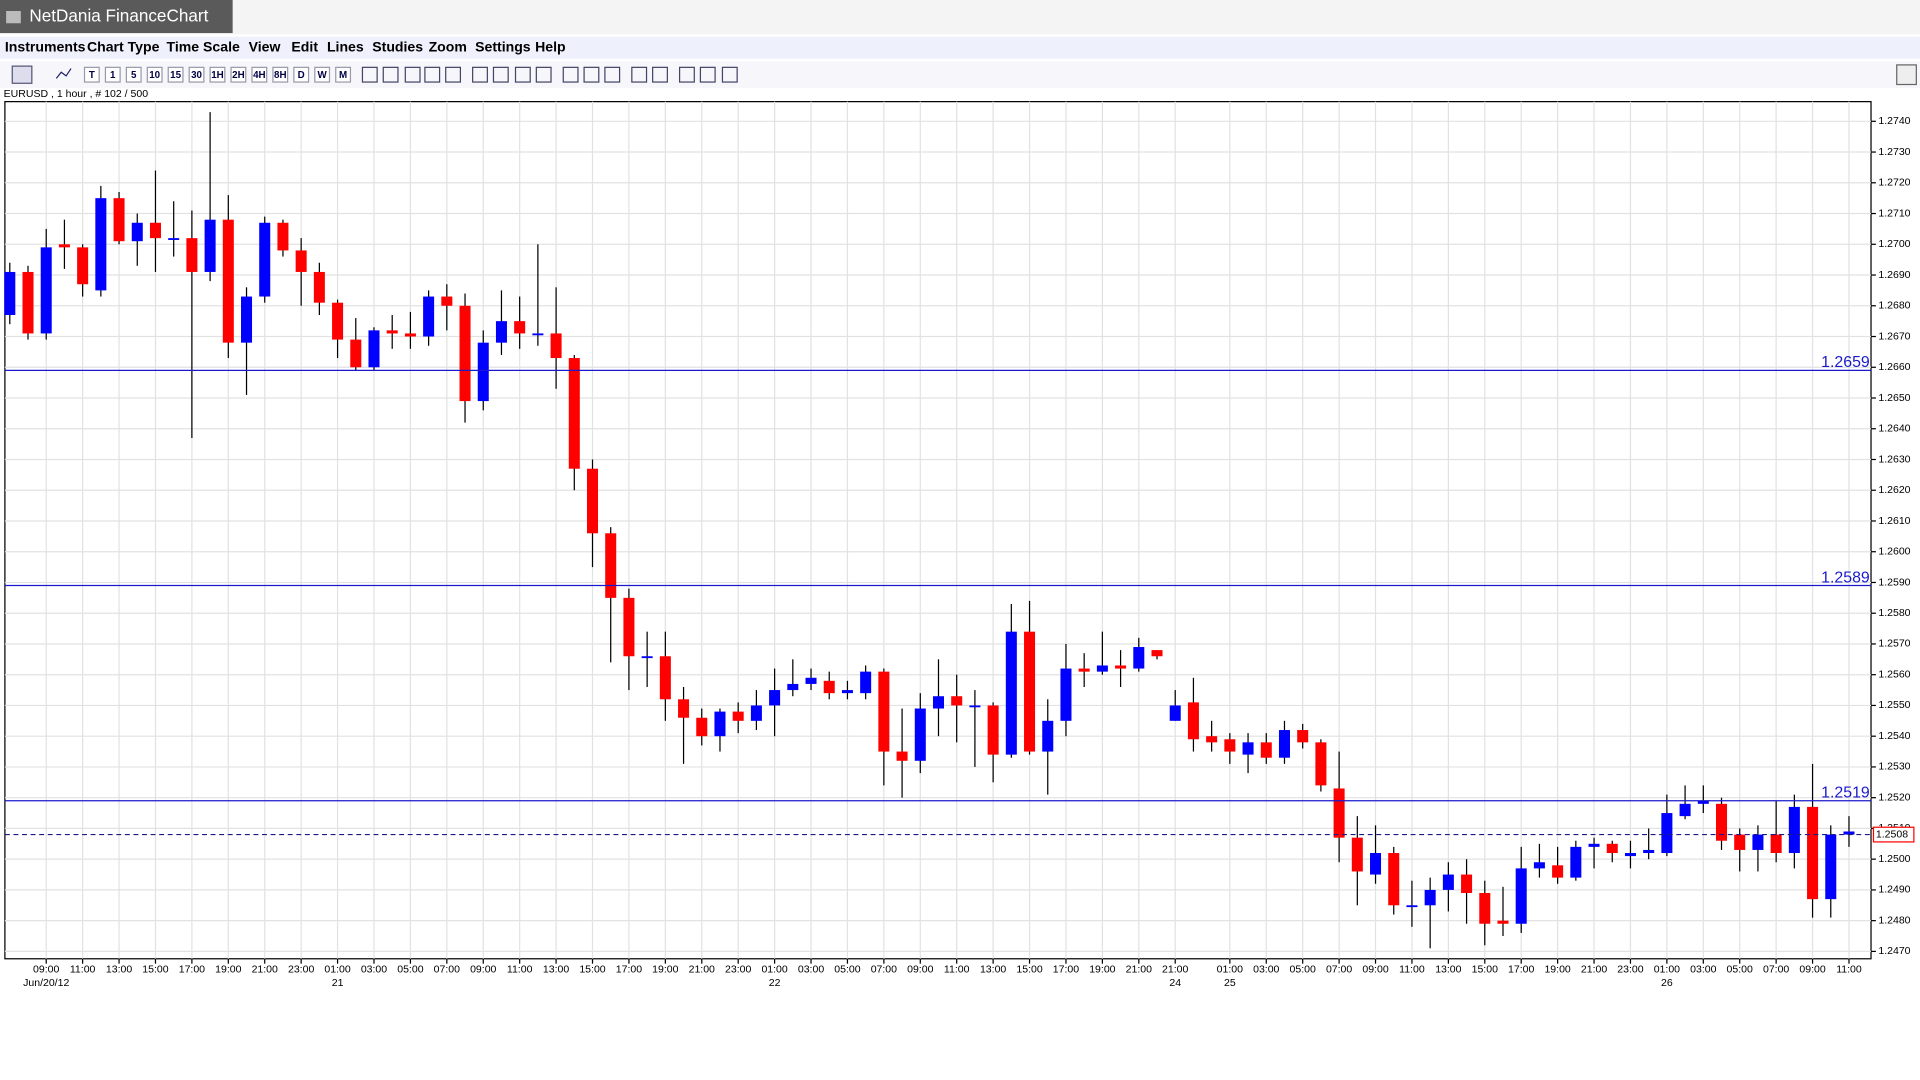  I want to click on tool-label: 8H, so click(280, 75).